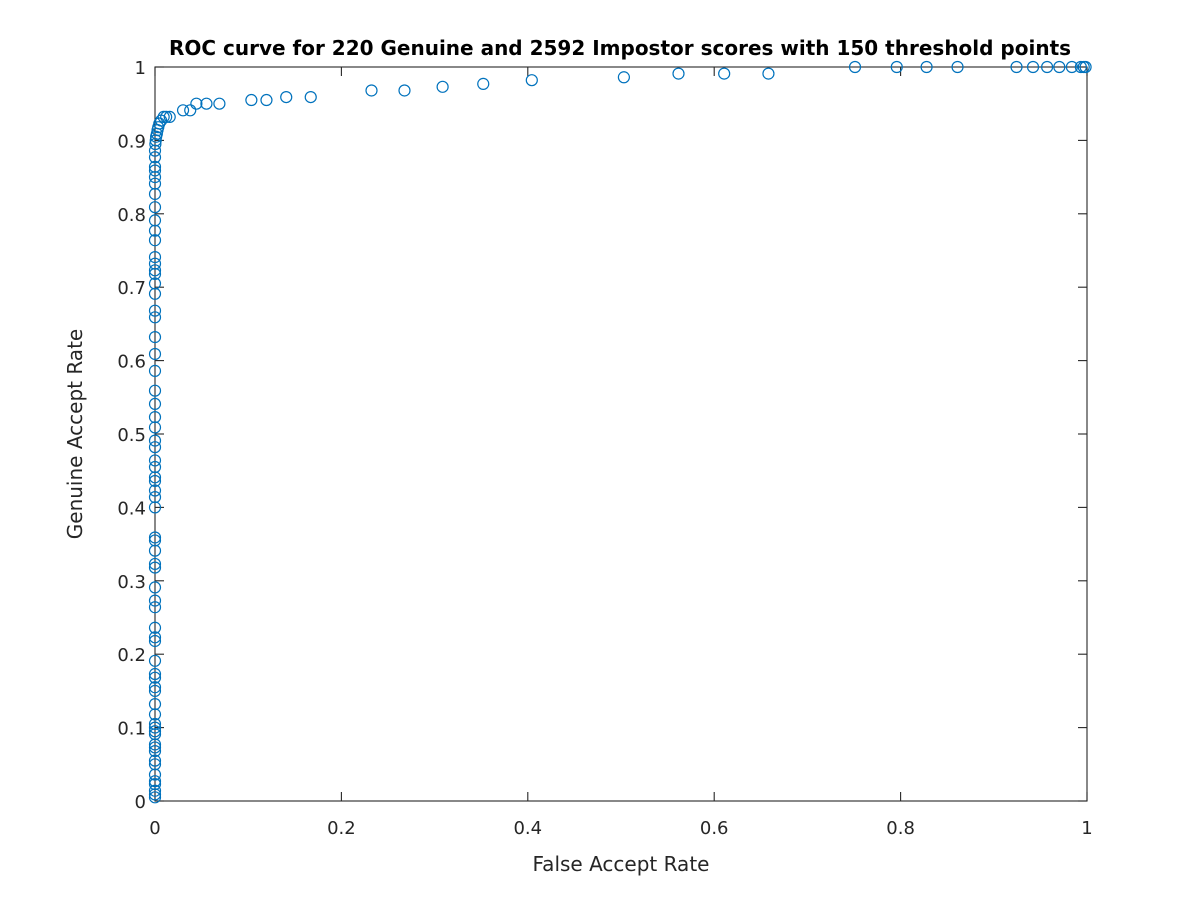 This screenshot has height=900, width=1200. What do you see at coordinates (1086, 828) in the screenshot?
I see `x-tick-label: 1` at bounding box center [1086, 828].